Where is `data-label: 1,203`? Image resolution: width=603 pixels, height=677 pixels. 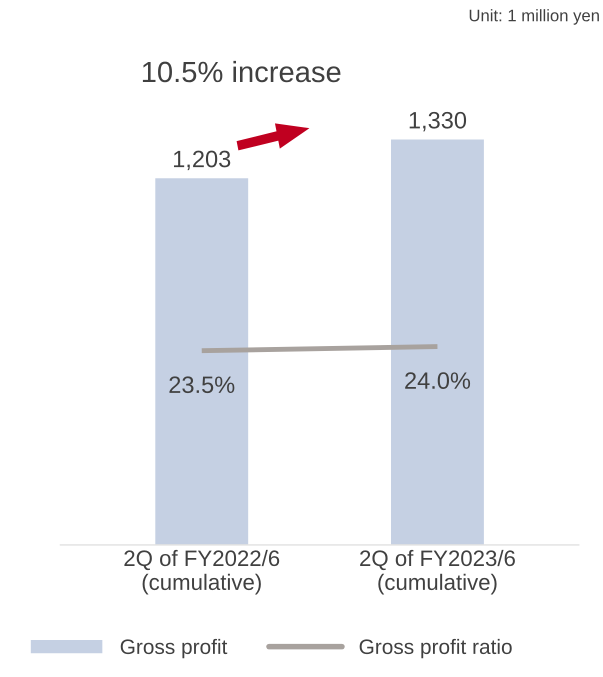 data-label: 1,203 is located at coordinates (202, 160).